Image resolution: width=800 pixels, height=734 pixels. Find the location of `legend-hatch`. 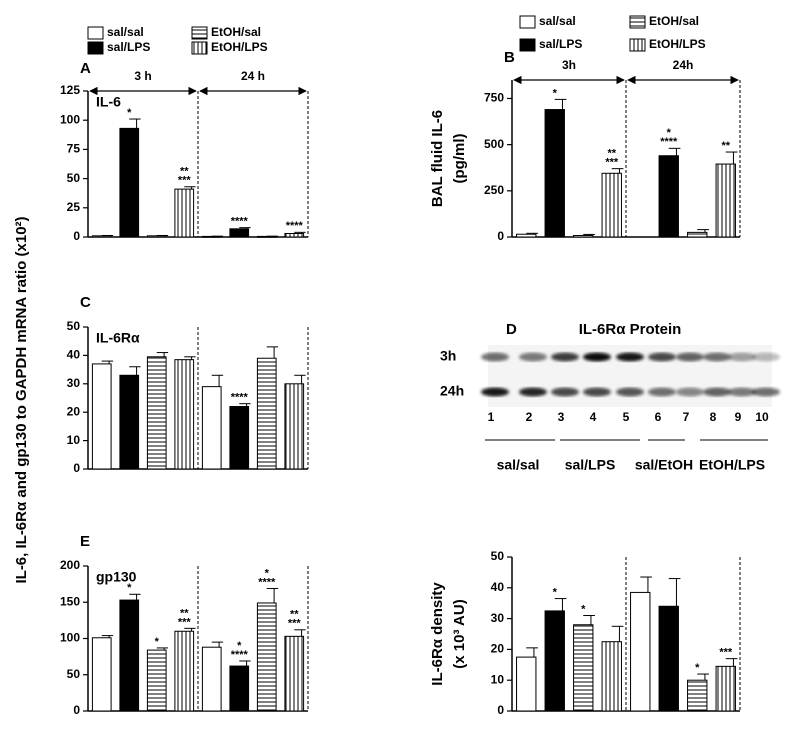

legend-hatch is located at coordinates (637, 22).